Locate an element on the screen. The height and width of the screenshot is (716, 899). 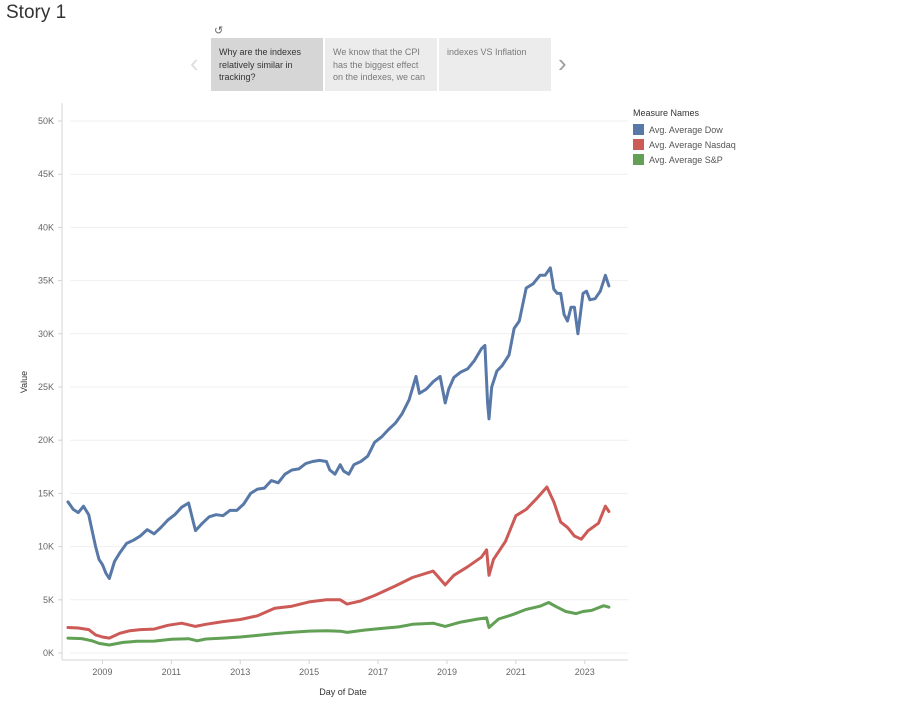
y-tick-label: 10K is located at coordinates (46, 547).